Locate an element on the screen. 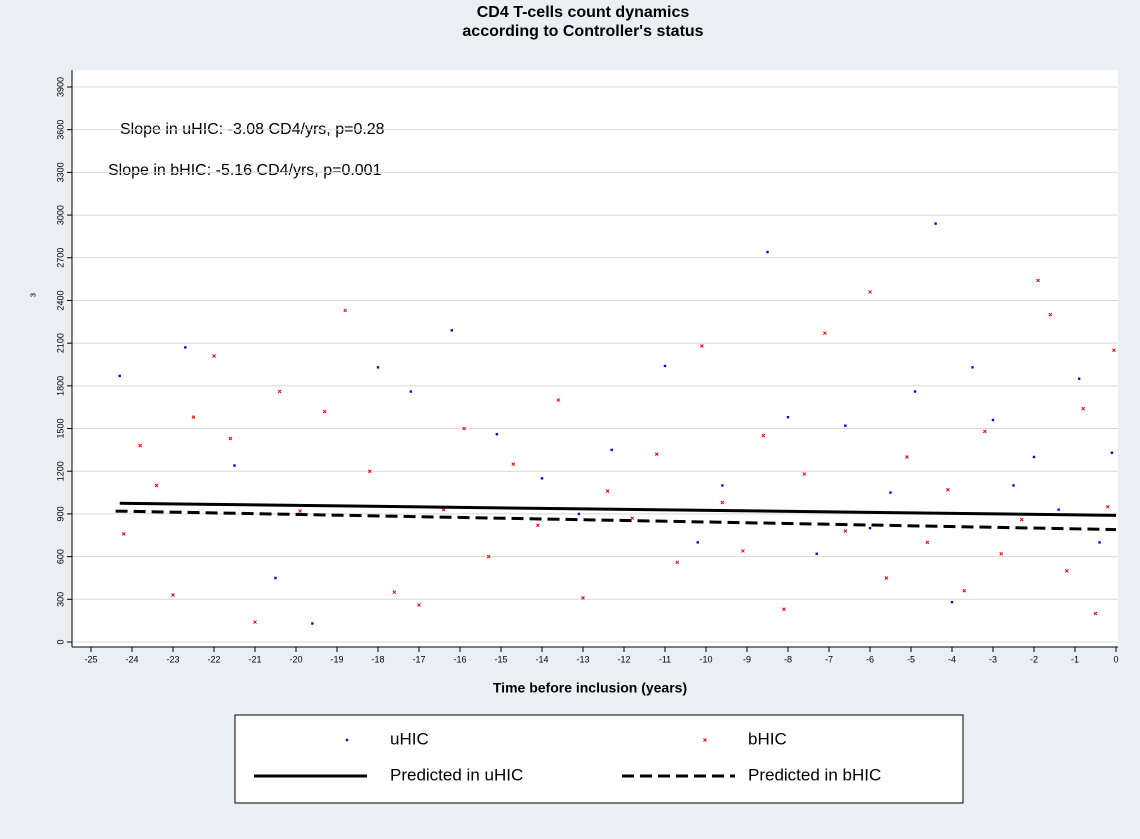  x-tick-label: -16 is located at coordinates (459, 659).